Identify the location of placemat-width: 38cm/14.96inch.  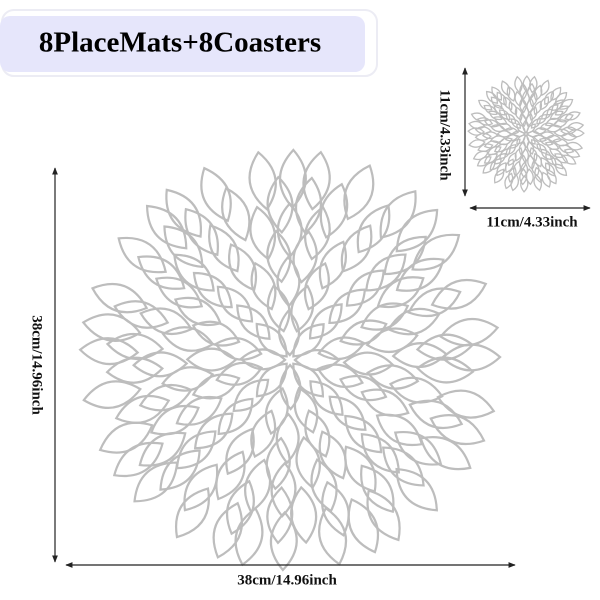
(287, 580).